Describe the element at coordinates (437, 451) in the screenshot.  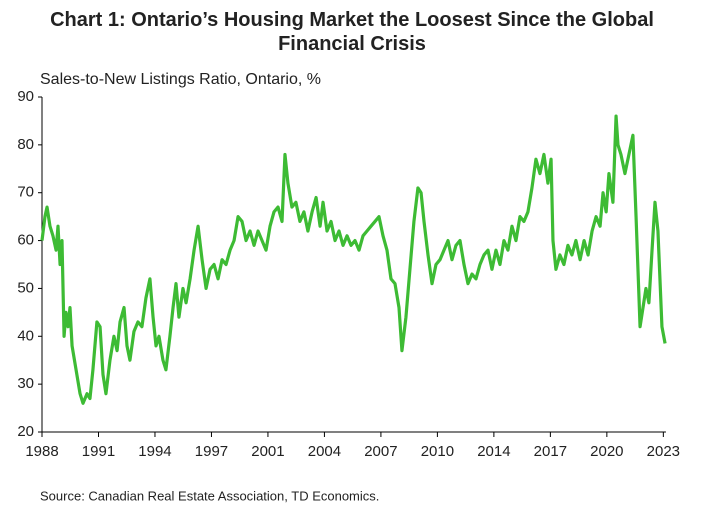
I see `x-tick-label: 2010` at that location.